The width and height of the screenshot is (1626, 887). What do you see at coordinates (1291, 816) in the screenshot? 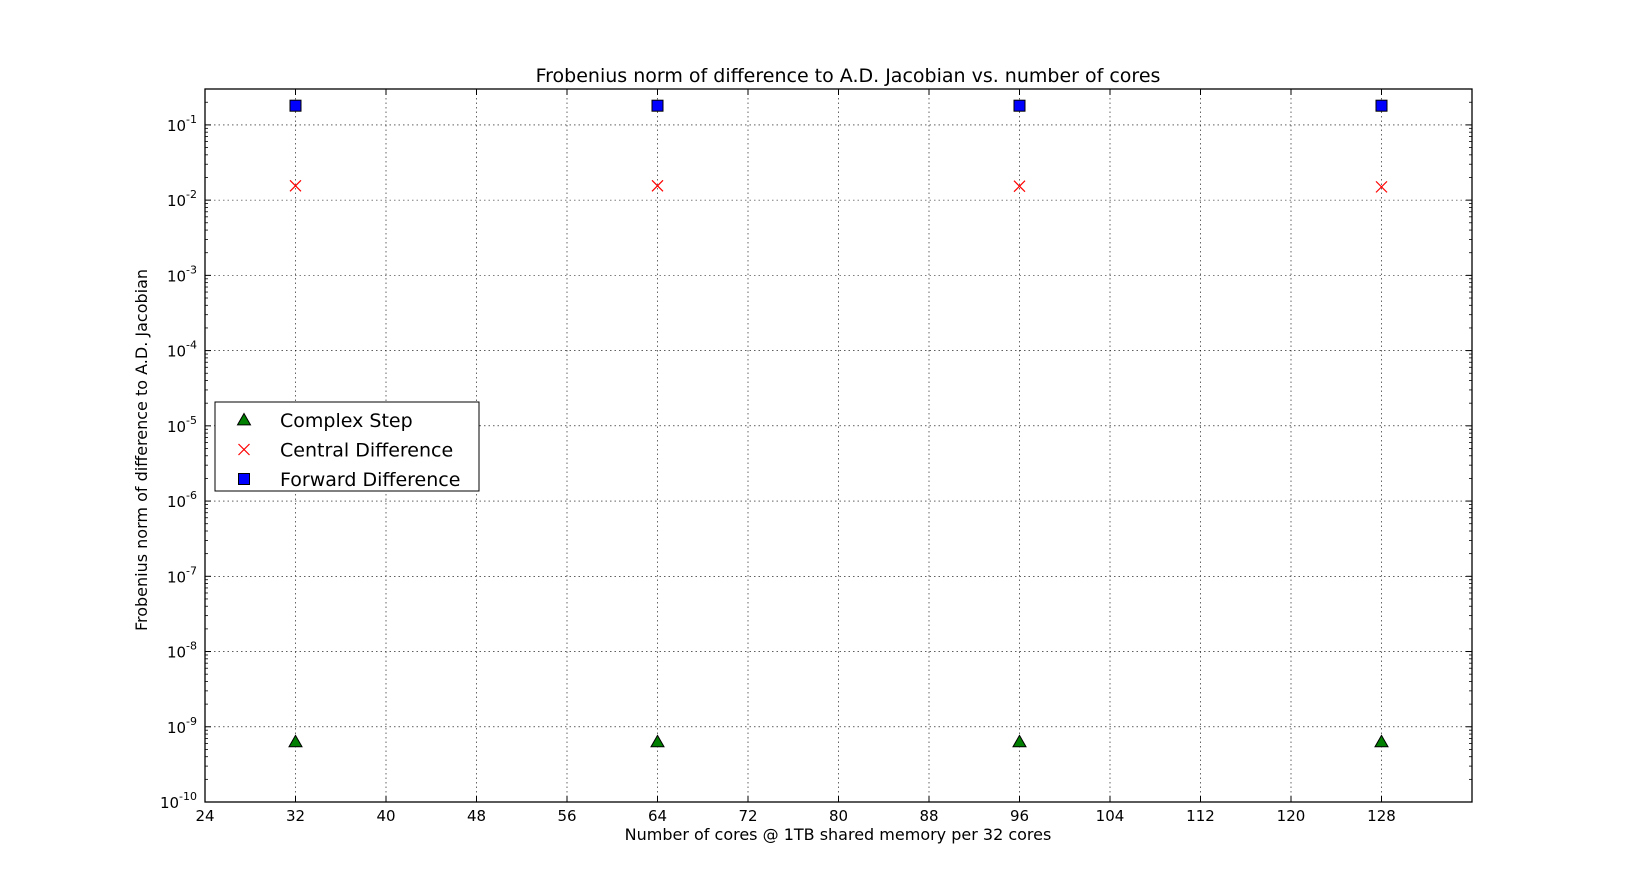
I see `x-tick-label: 120` at bounding box center [1291, 816].